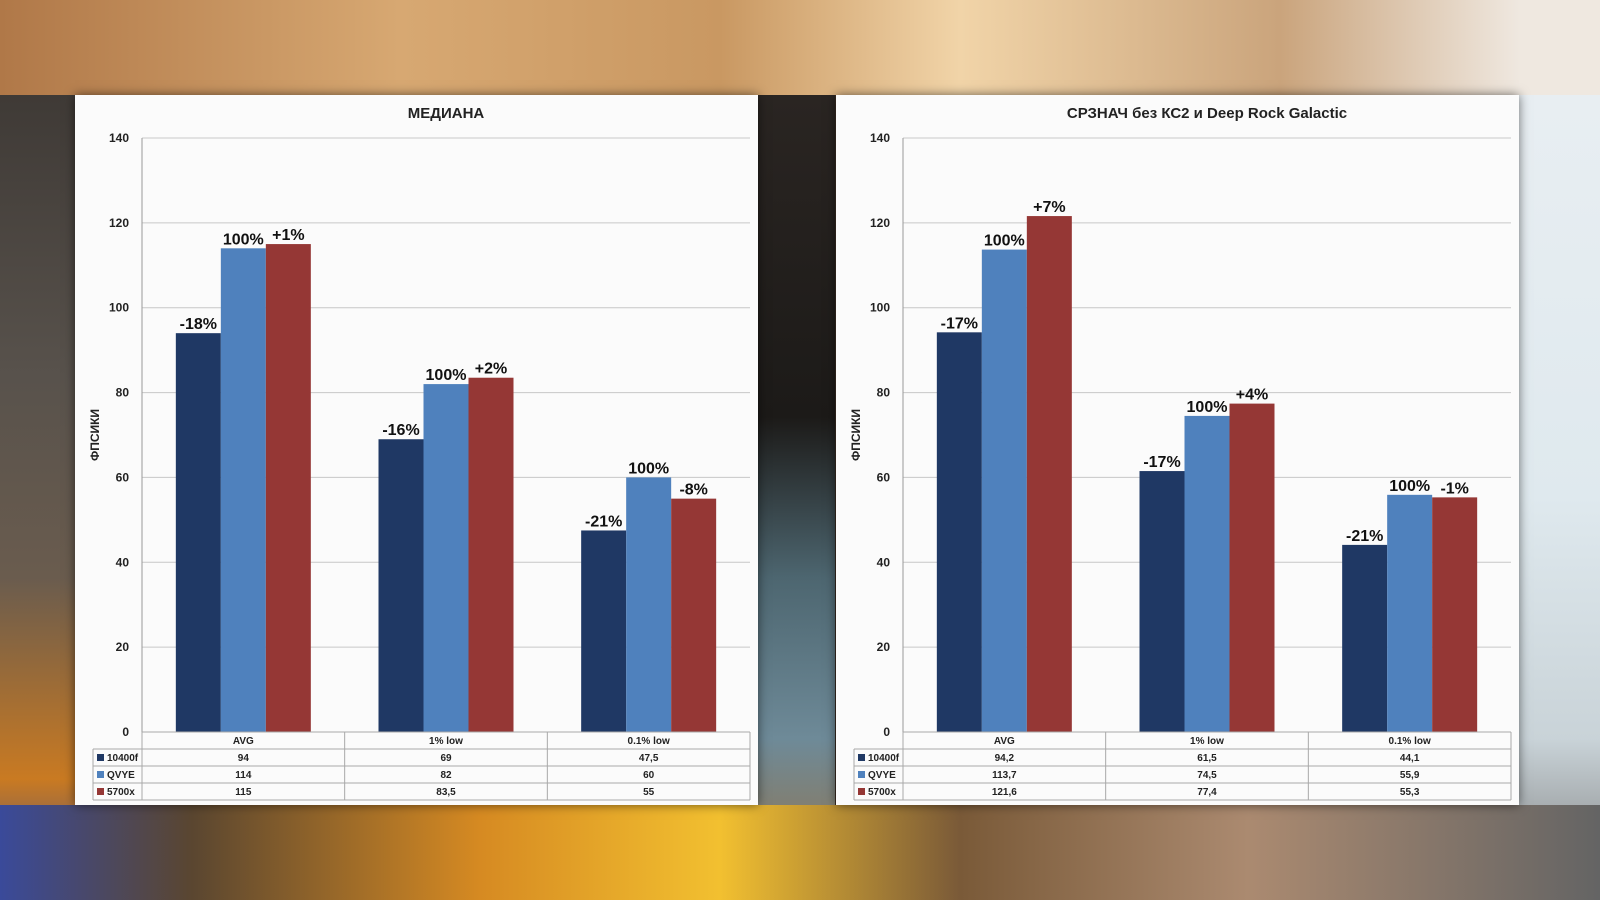 Image resolution: width=1600 pixels, height=900 pixels. What do you see at coordinates (244, 758) in the screenshot?
I see `table-cell: 94` at bounding box center [244, 758].